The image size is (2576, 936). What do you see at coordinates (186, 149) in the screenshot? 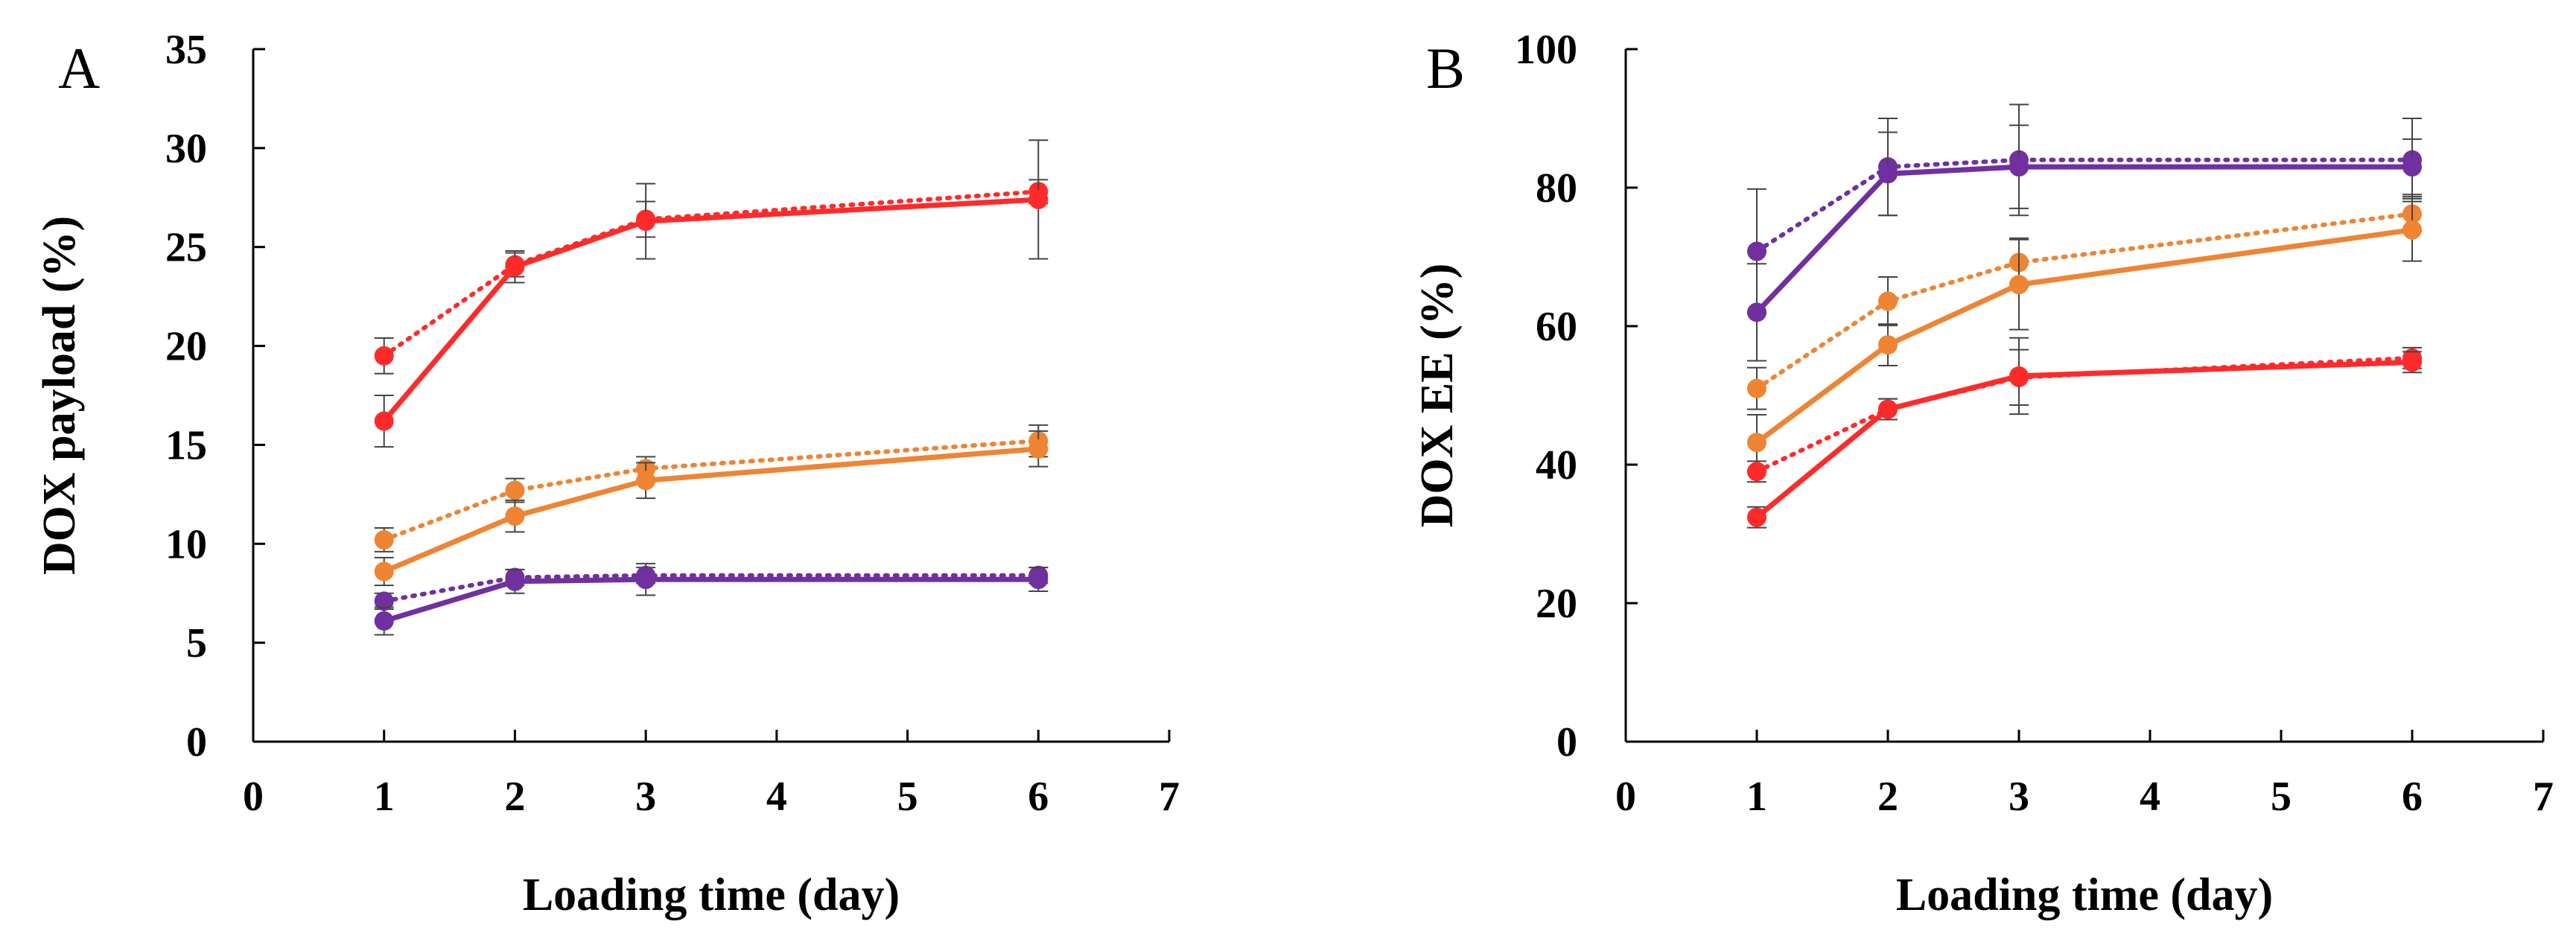
I see `y-tick-label: 30` at bounding box center [186, 149].